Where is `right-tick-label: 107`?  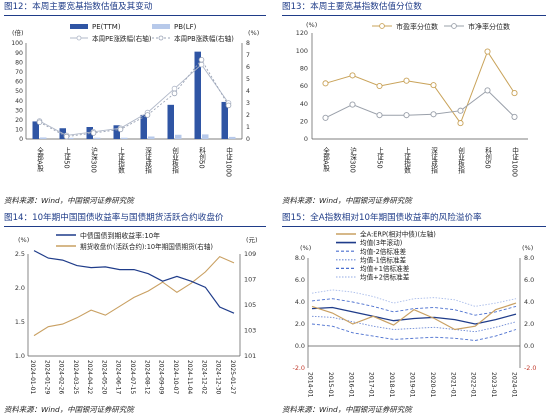 right-tick-label: 107 is located at coordinates (250, 280).